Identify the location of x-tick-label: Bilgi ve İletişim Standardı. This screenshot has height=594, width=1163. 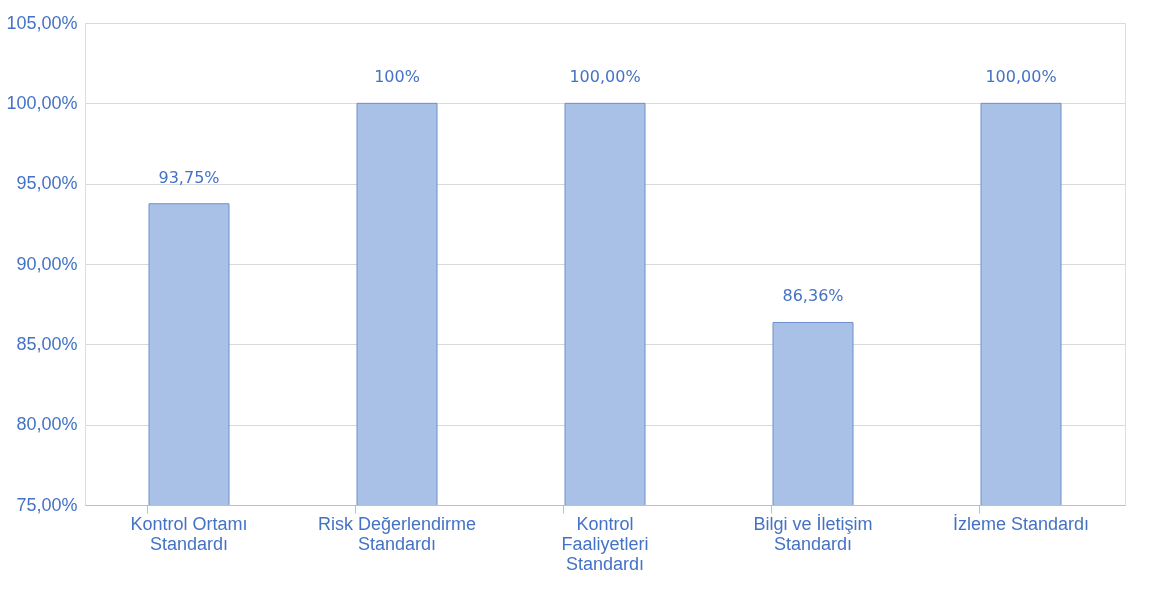
(813, 533).